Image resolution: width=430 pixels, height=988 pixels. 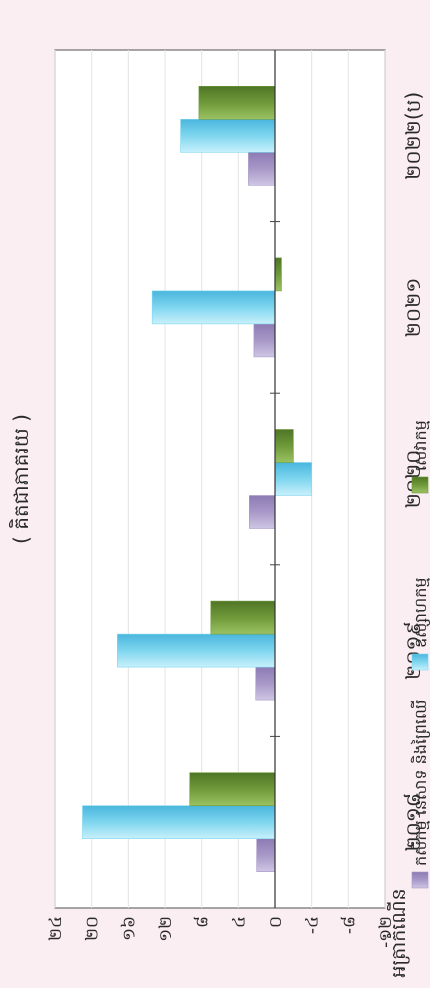 What do you see at coordinates (413, 308) in the screenshot?
I see `x-category-label: ២០២១` at bounding box center [413, 308].